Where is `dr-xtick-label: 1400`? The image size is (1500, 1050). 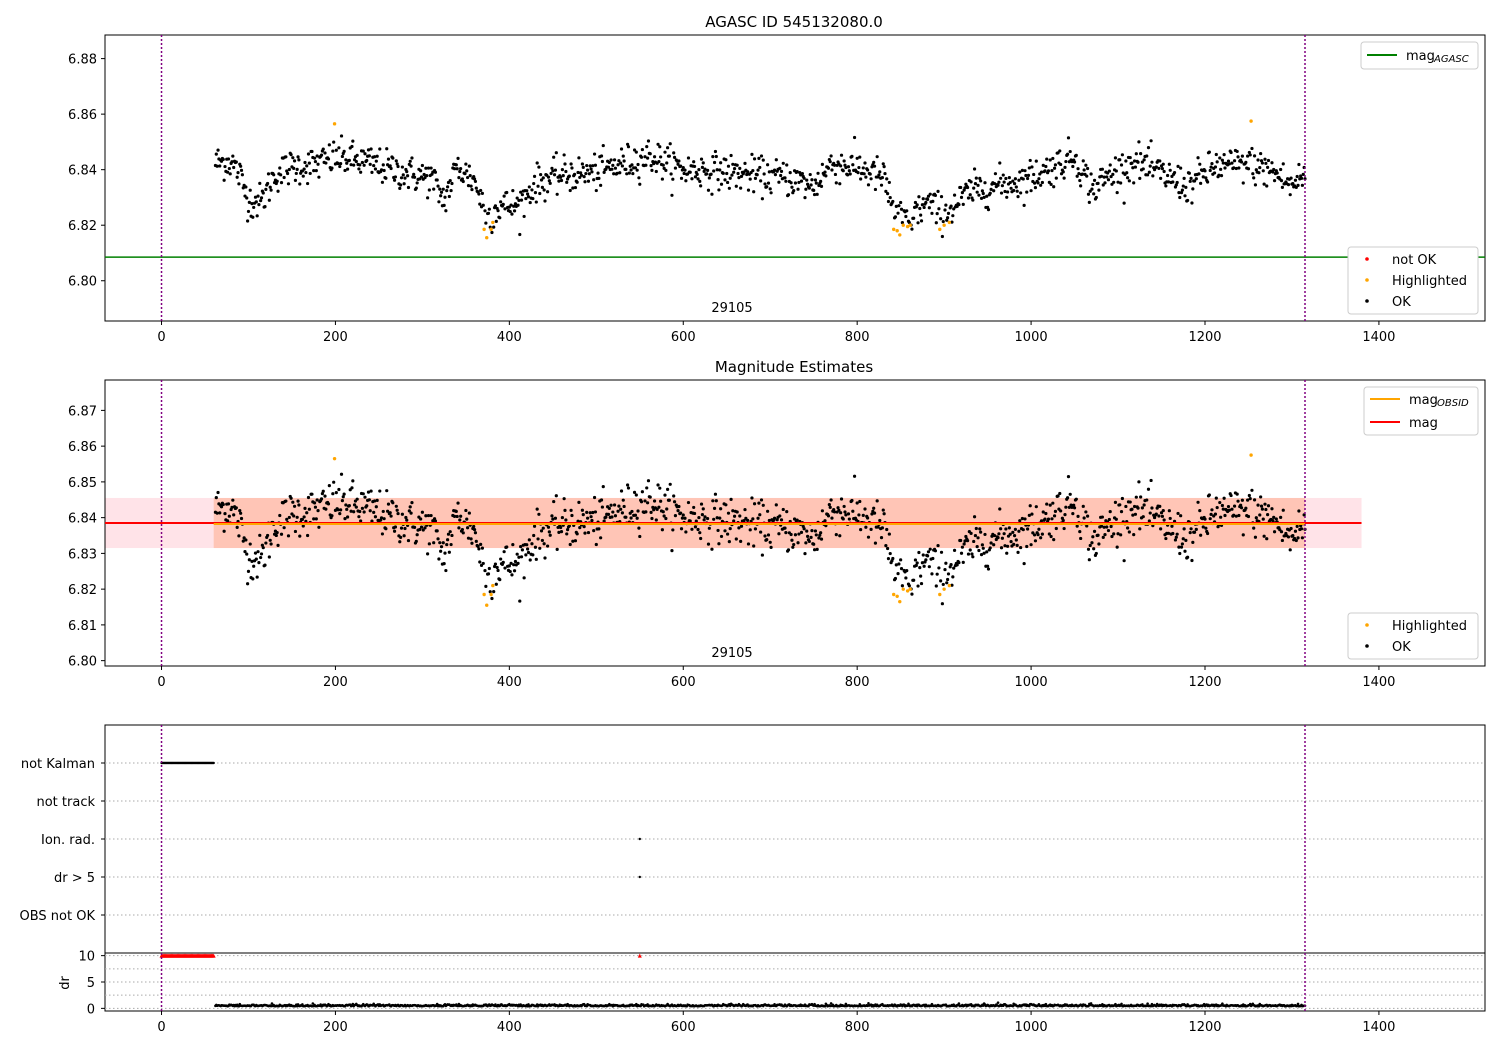 dr-xtick-label: 1400 is located at coordinates (1378, 1027).